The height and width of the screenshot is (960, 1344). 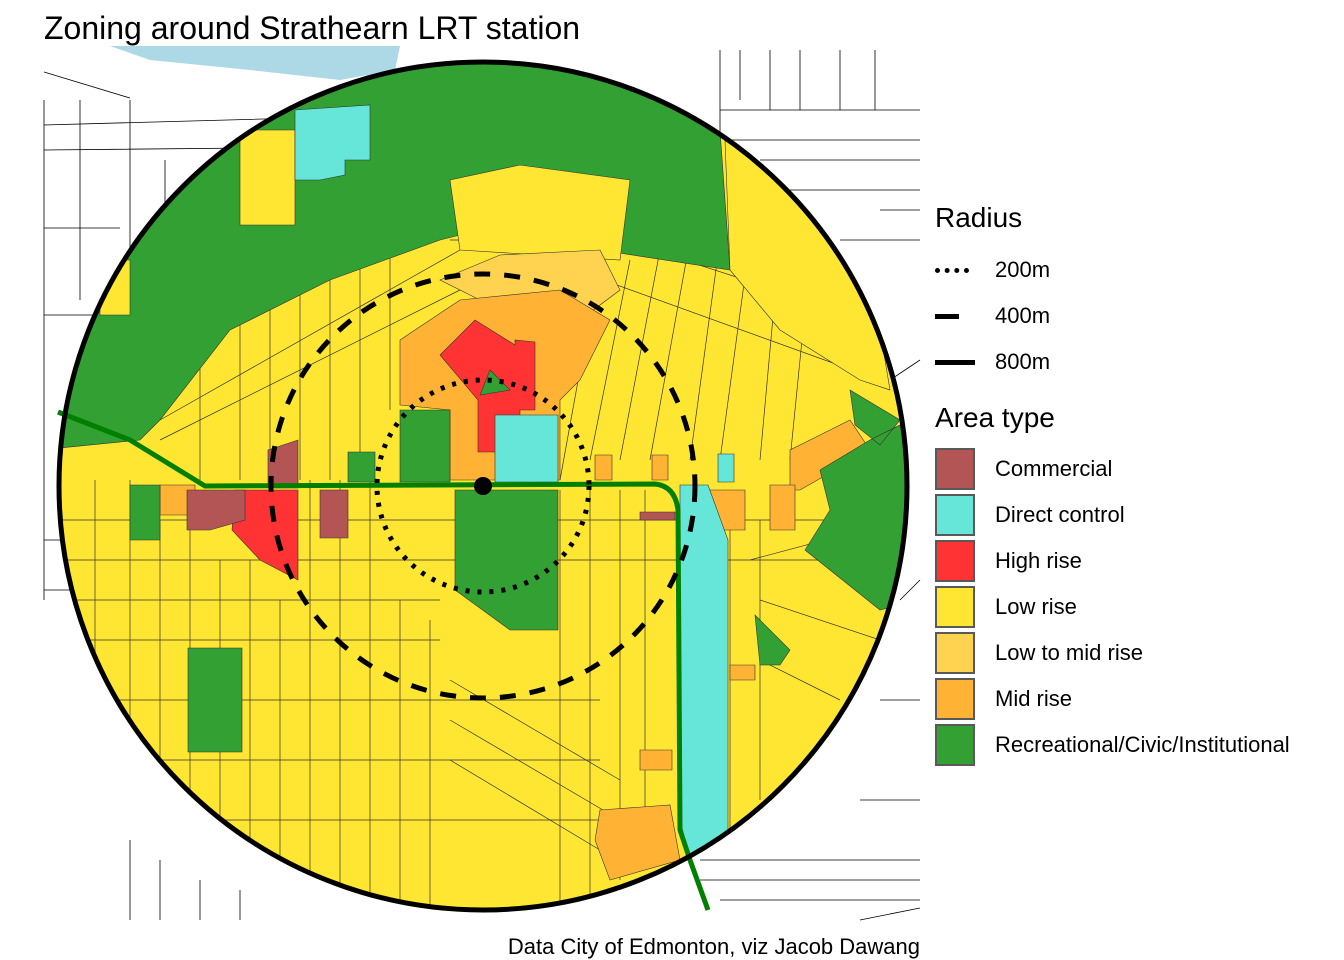 What do you see at coordinates (713, 946) in the screenshot?
I see `caption: Data City of Edmonton, viz Jacob Dawang` at bounding box center [713, 946].